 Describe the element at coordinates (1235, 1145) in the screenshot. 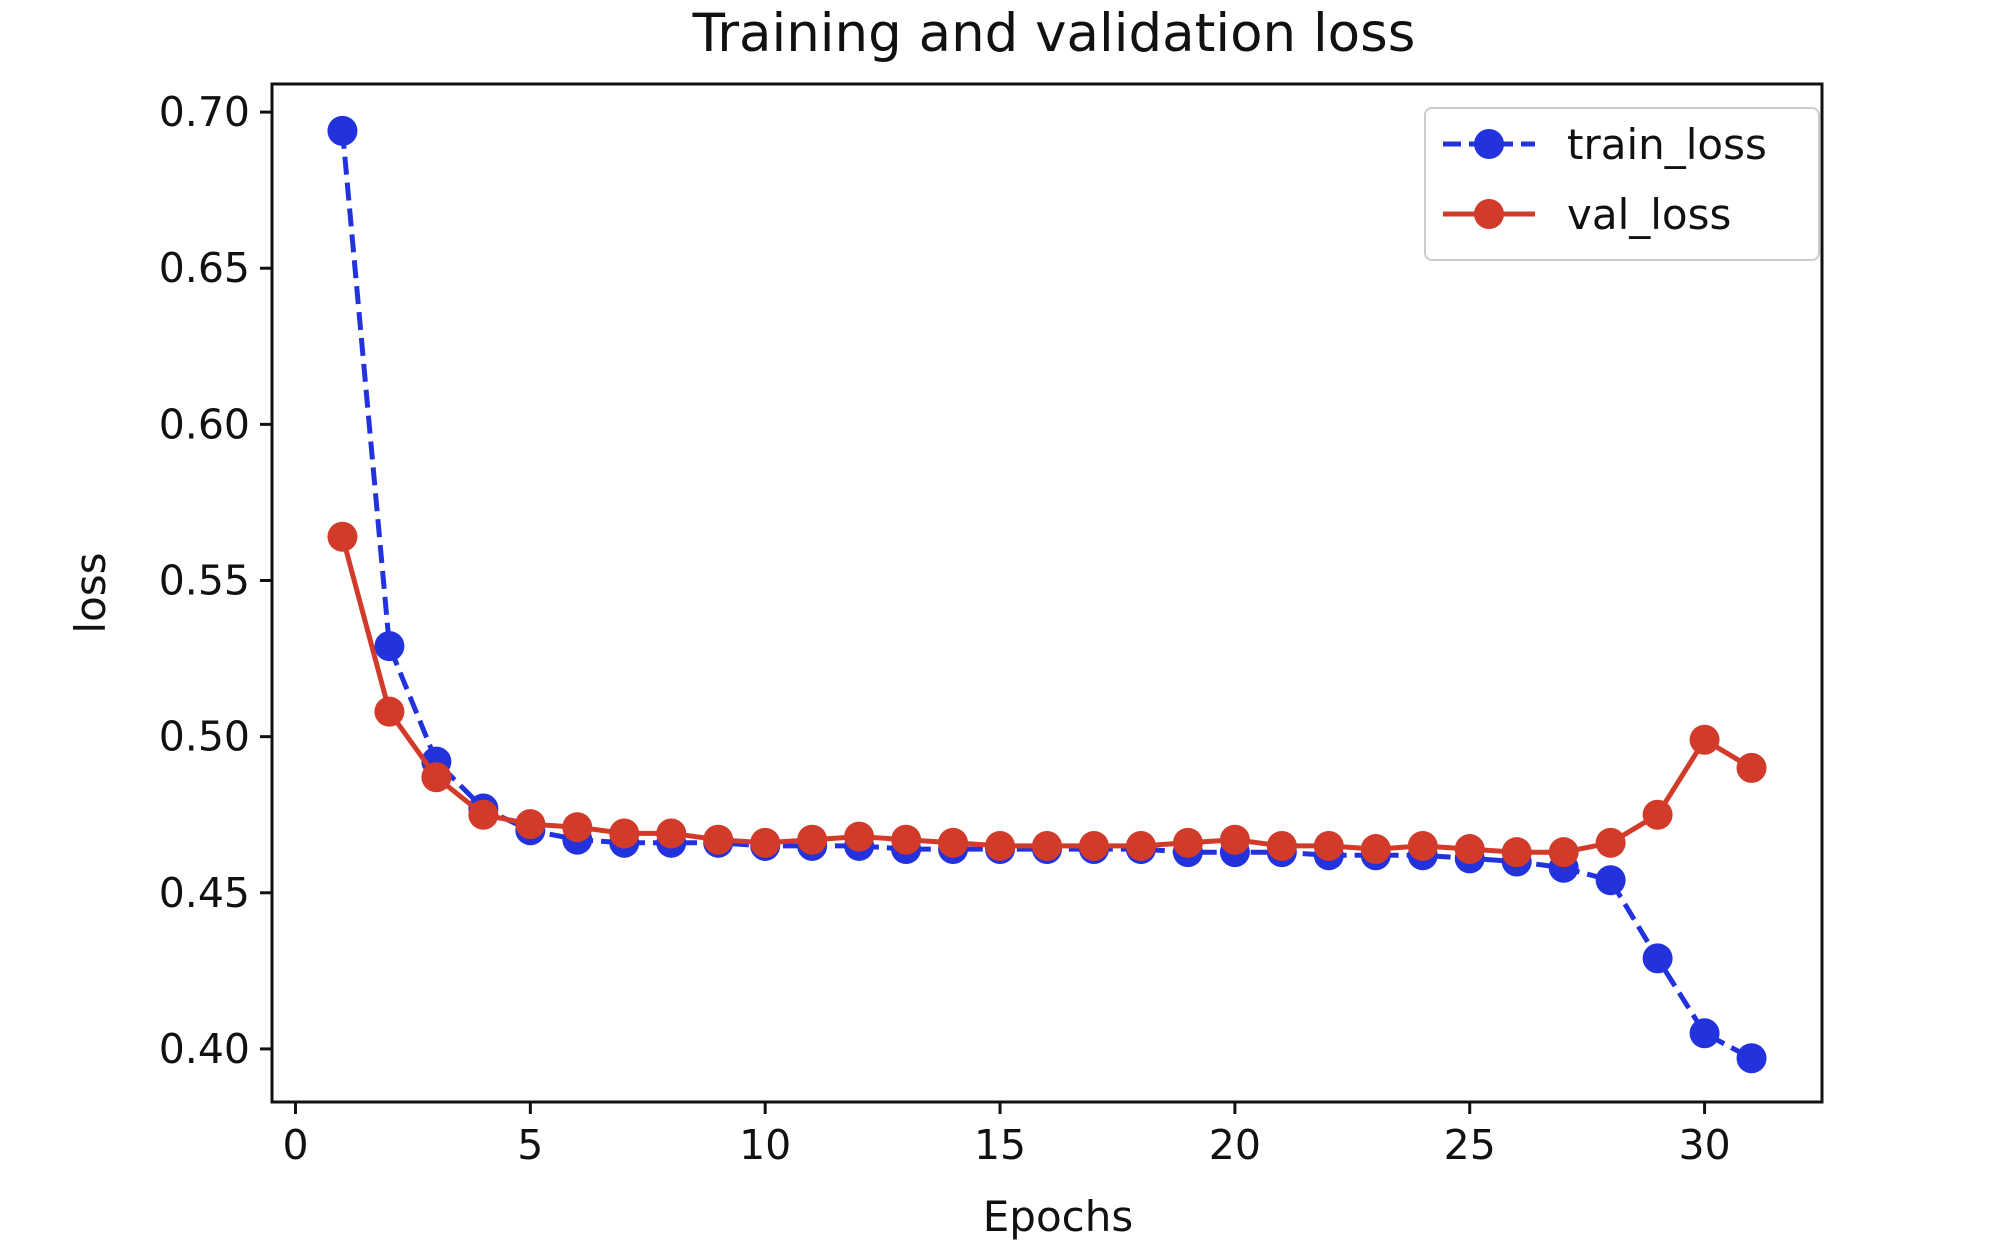

I see `x-tick-label: 20` at that location.